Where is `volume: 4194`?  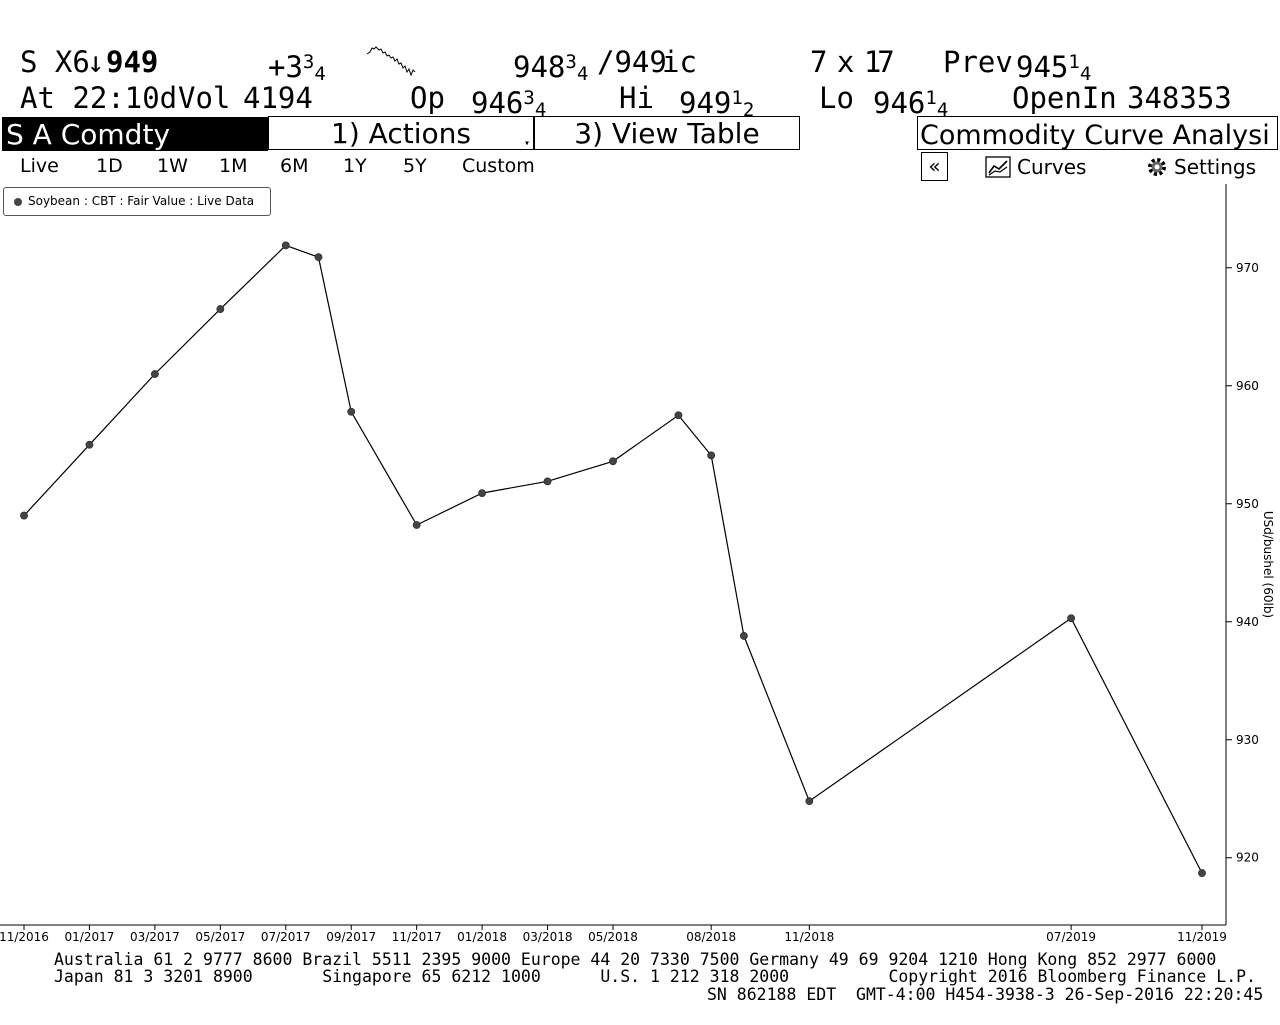
volume: 4194 is located at coordinates (278, 98).